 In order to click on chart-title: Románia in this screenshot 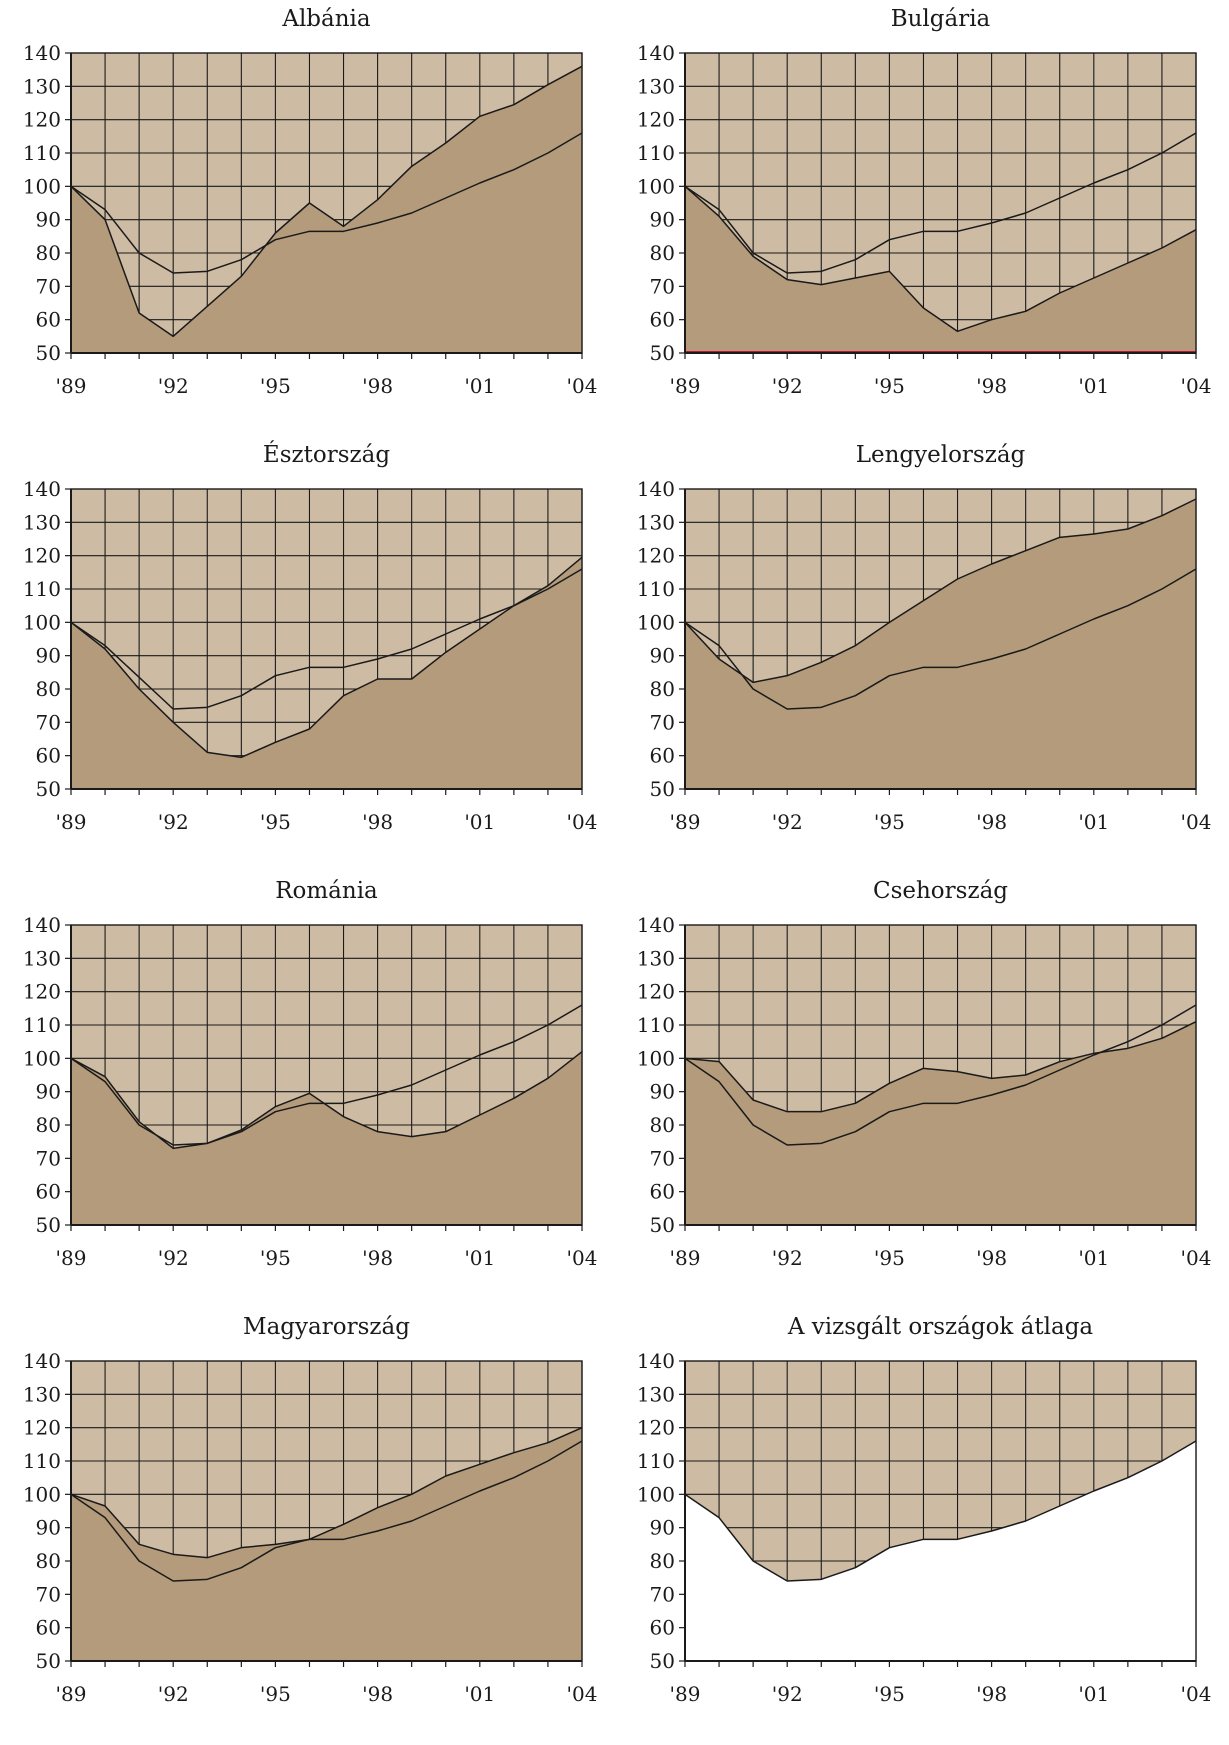, I will do `click(326, 891)`.